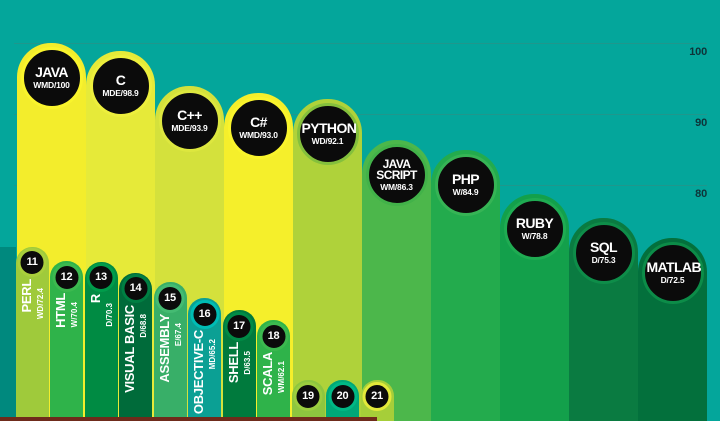 The height and width of the screenshot is (421, 720). I want to click on rank-number: 13, so click(101, 277).